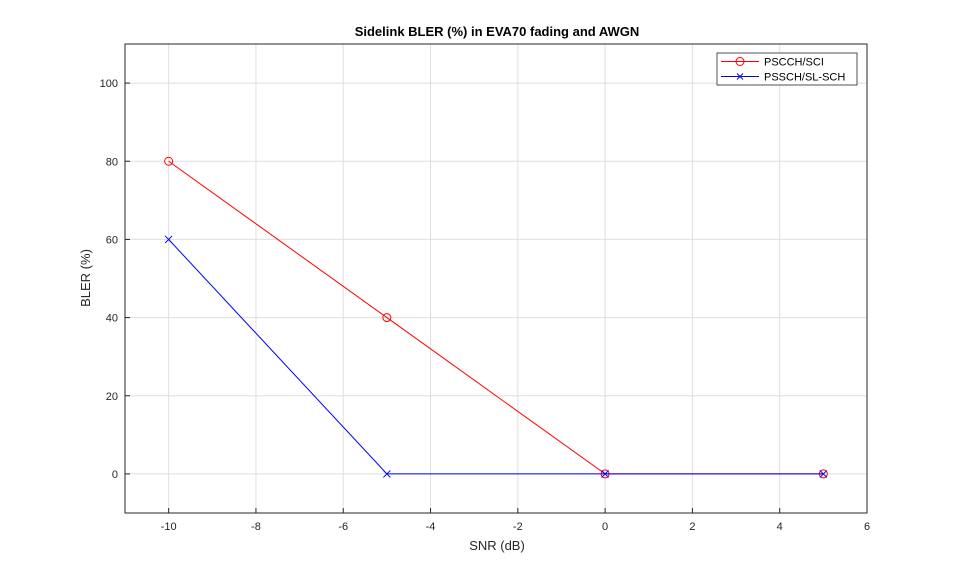 The image size is (959, 577). What do you see at coordinates (518, 527) in the screenshot?
I see `x-tick-label: -2` at bounding box center [518, 527].